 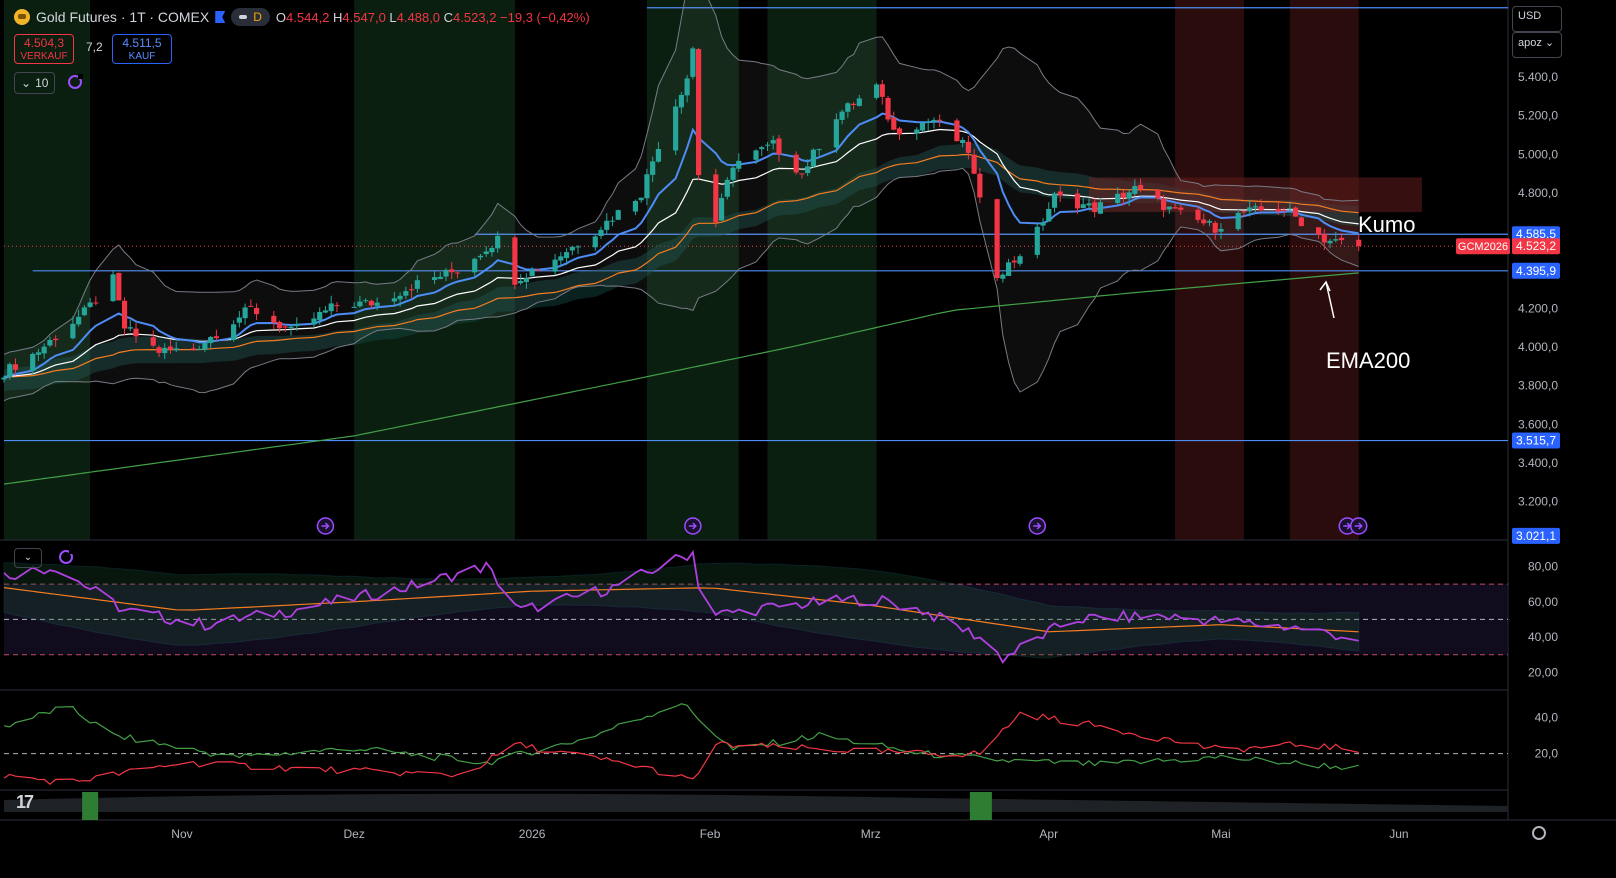 What do you see at coordinates (94, 47) in the screenshot?
I see `spread-value: 7,2` at bounding box center [94, 47].